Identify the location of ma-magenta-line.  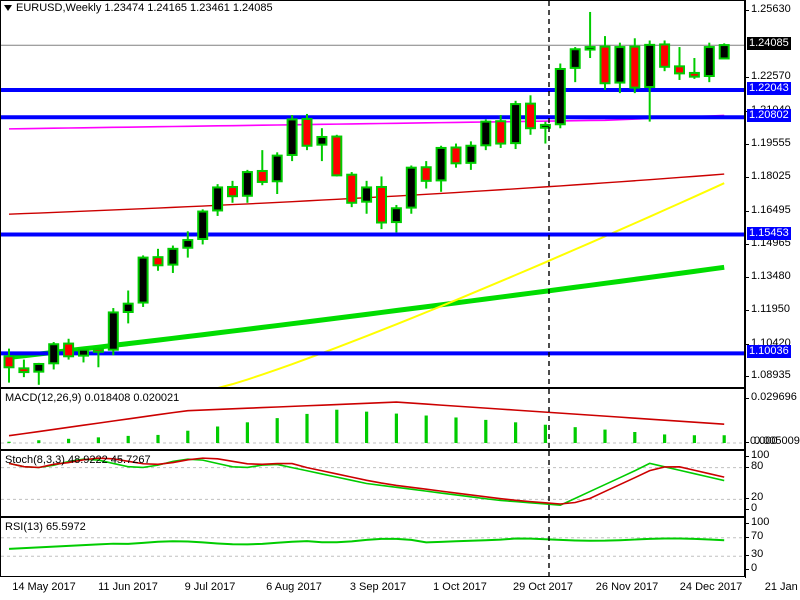
(366, 122).